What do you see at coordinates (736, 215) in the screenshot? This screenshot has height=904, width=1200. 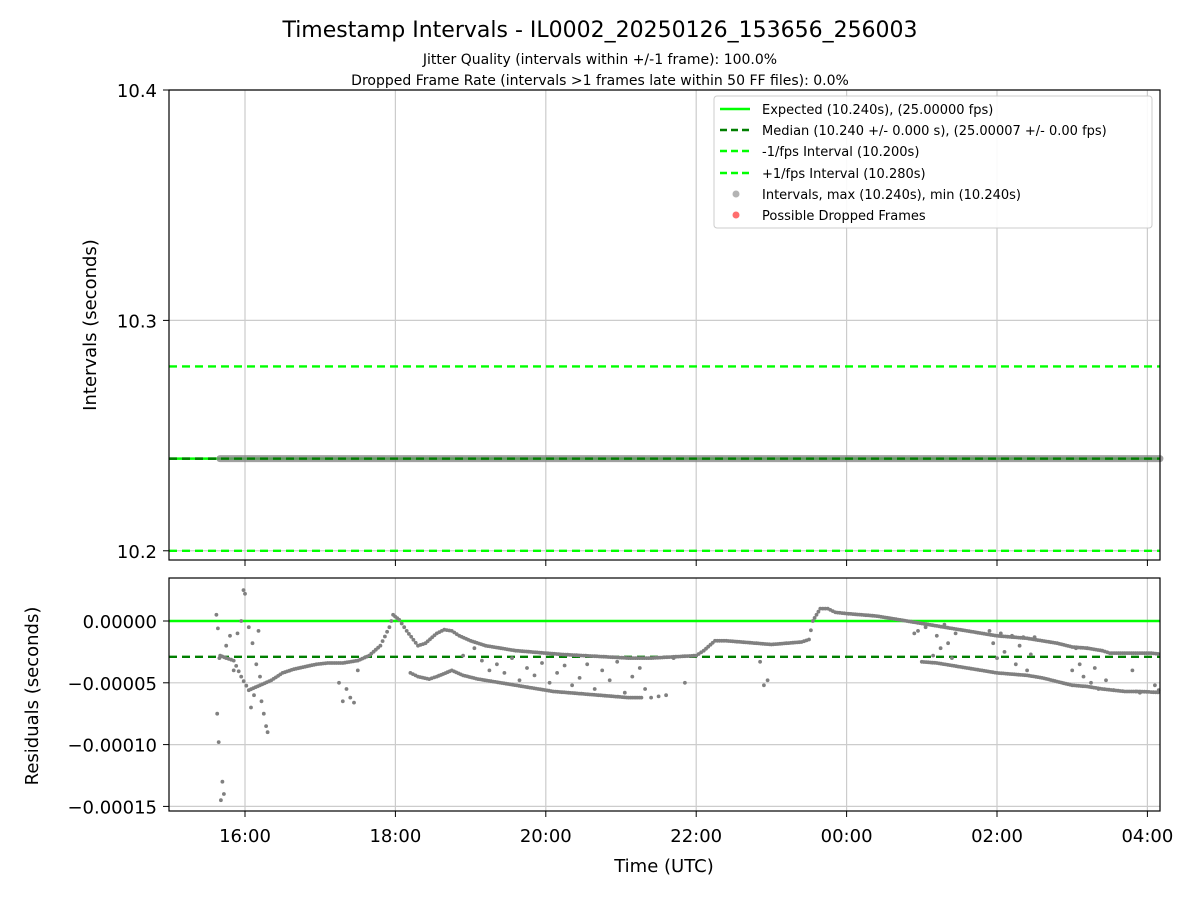 I see `legend-swatch-dropped` at bounding box center [736, 215].